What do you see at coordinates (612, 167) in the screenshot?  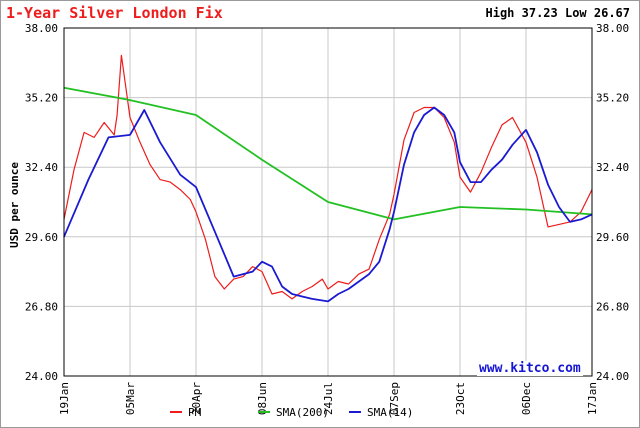 I see `y-tick-label-right: 32.40` at bounding box center [612, 167].